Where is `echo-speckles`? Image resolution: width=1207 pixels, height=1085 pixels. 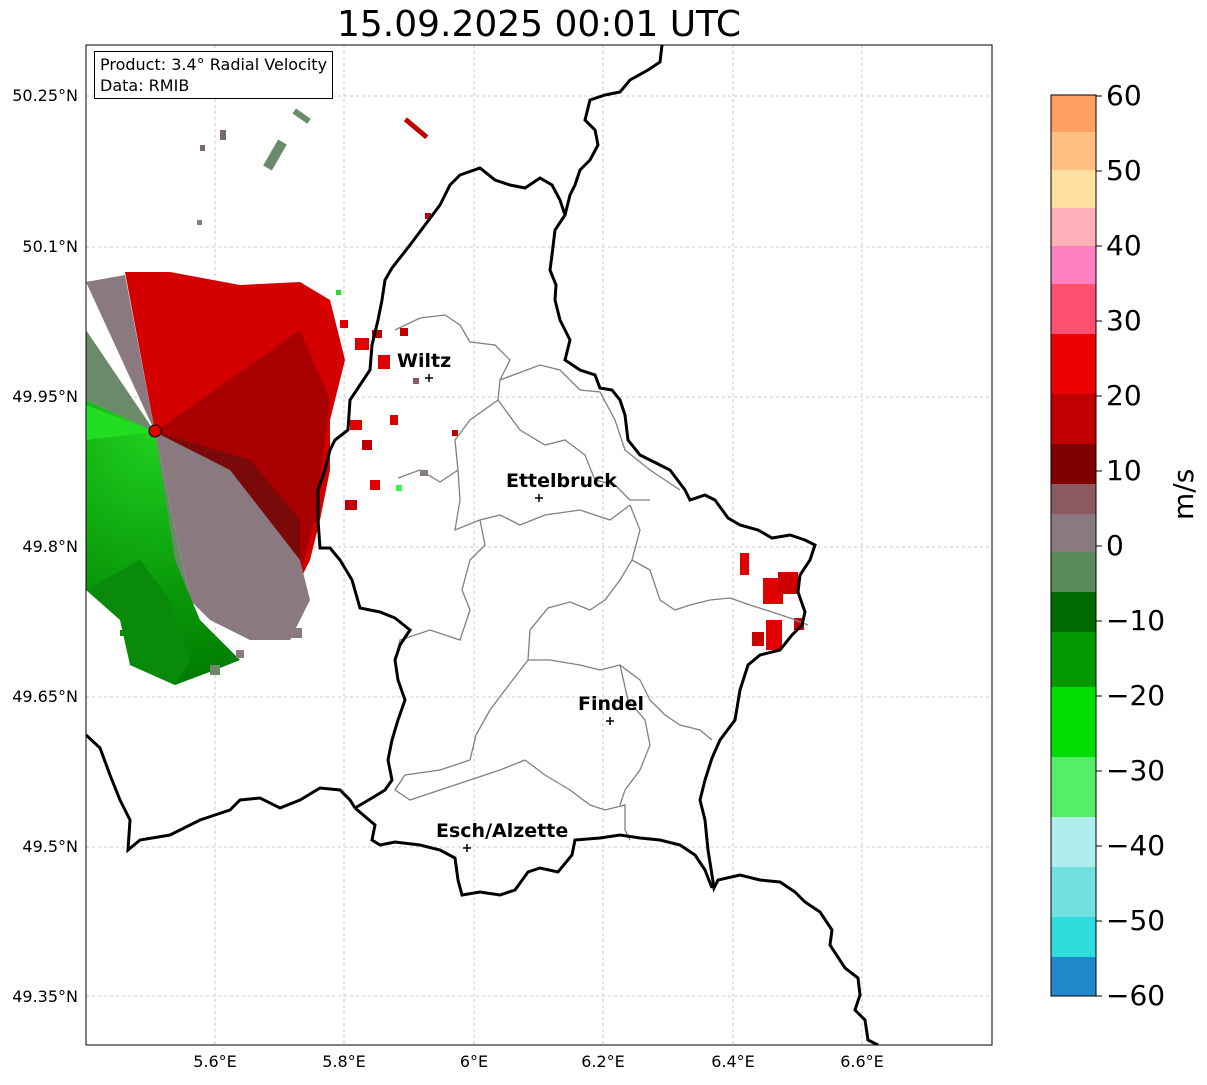
echo-speckles is located at coordinates (289, 391).